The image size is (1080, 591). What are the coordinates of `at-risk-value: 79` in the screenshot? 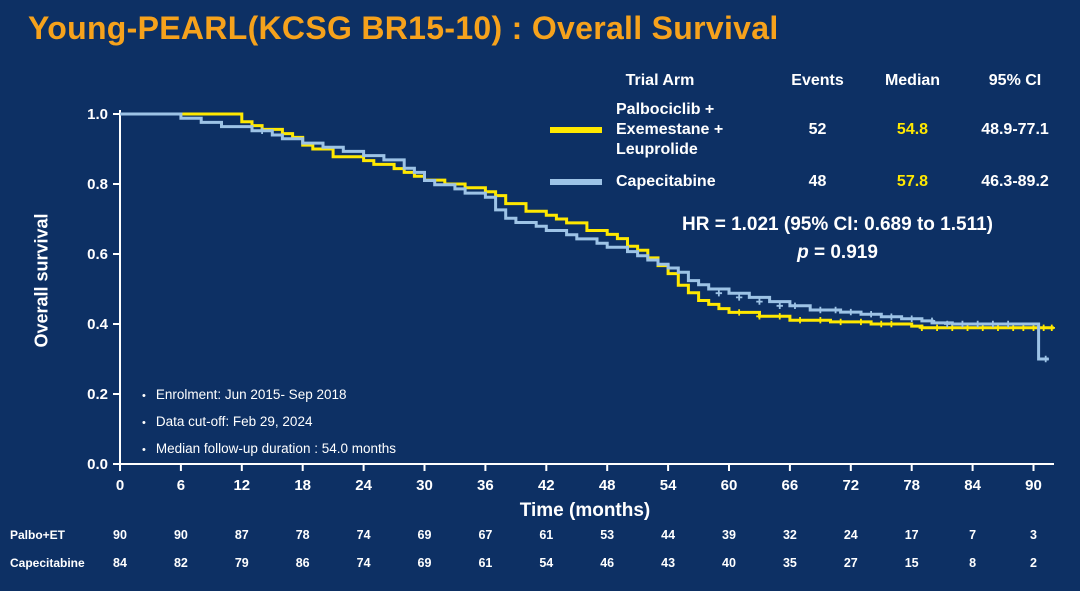 It's located at (241, 563).